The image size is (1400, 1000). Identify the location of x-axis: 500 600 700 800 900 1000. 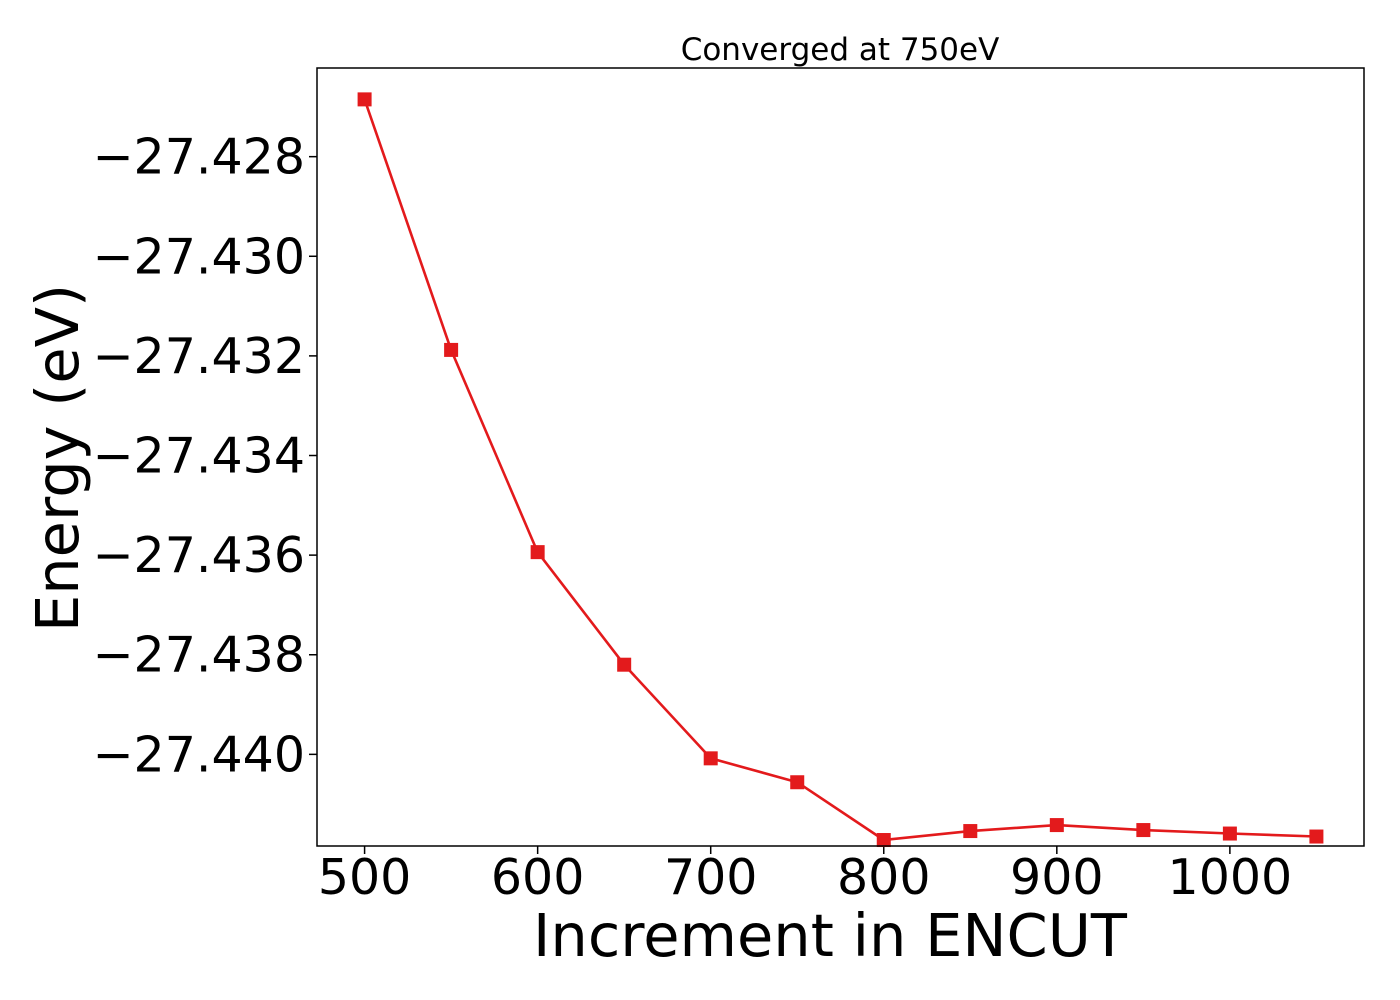
(805, 876).